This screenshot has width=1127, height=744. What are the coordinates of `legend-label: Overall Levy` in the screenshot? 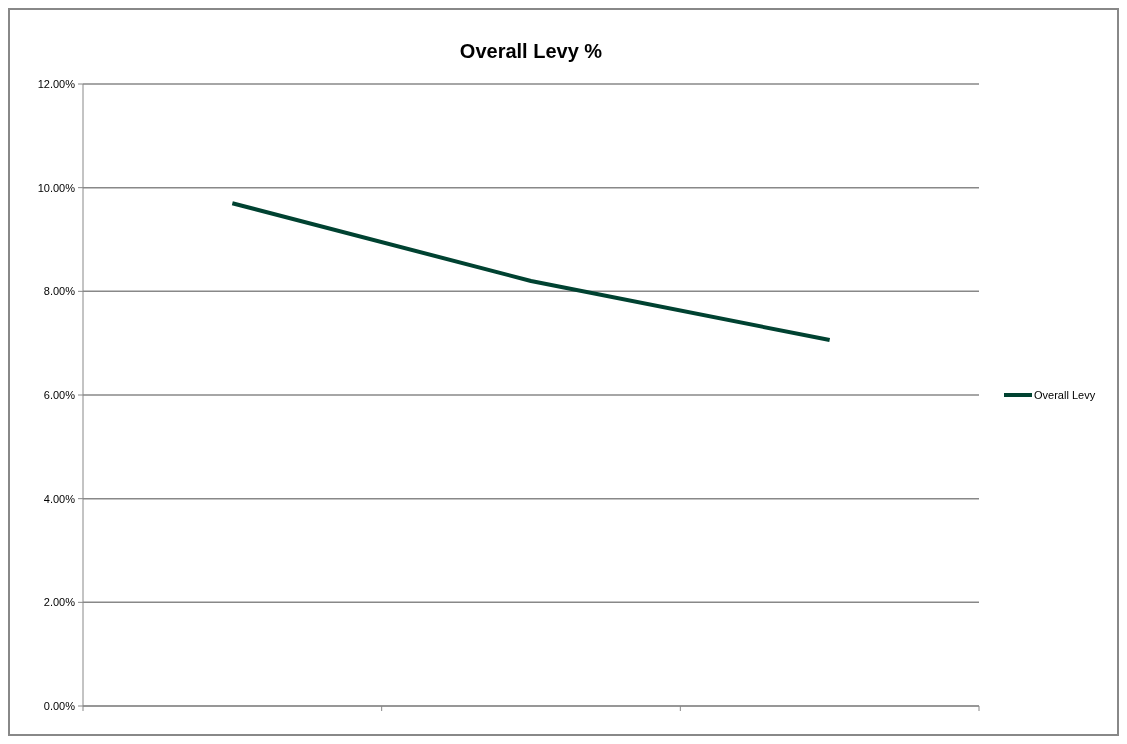 It's located at (1065, 394).